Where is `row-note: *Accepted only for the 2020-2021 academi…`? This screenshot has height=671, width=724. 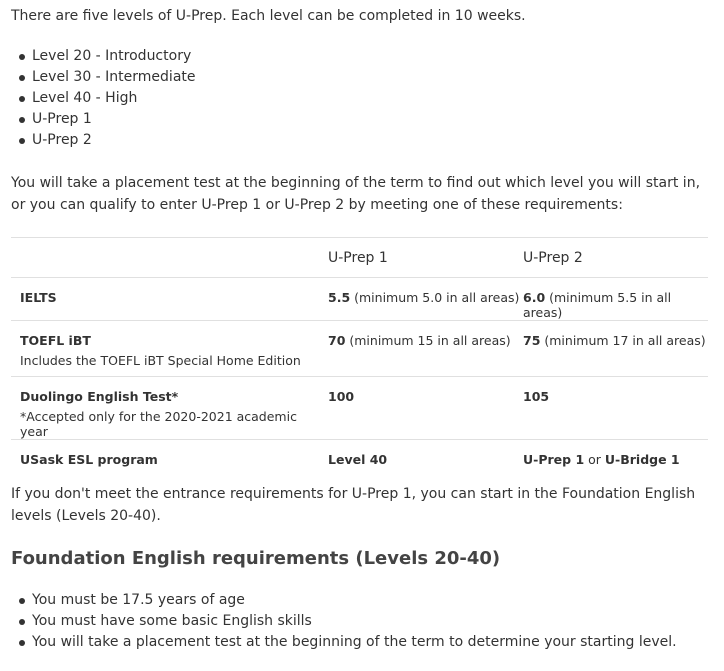
row-note: *Accepted only for the 2020-2021 academi… is located at coordinates (158, 424).